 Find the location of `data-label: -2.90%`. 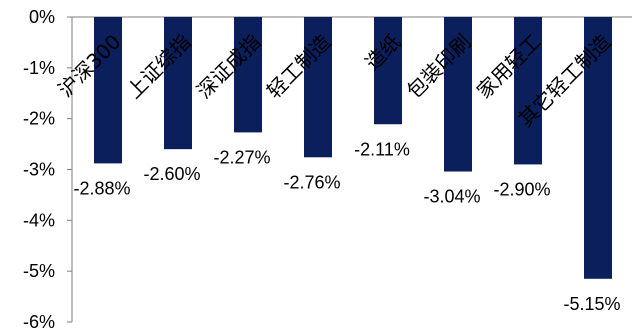

data-label: -2.90% is located at coordinates (521, 189).